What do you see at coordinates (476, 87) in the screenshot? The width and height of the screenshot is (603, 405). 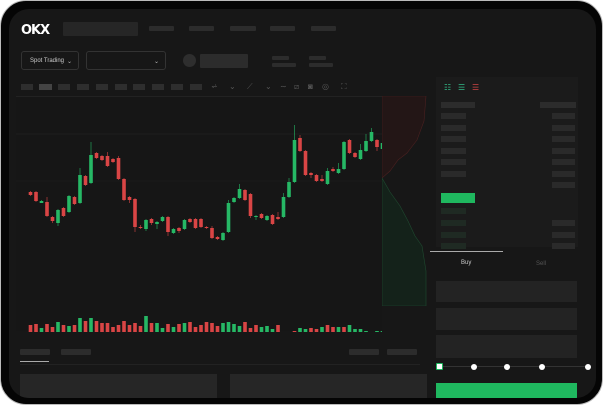 I see `orderbook-sell-icon: ☰` at bounding box center [476, 87].